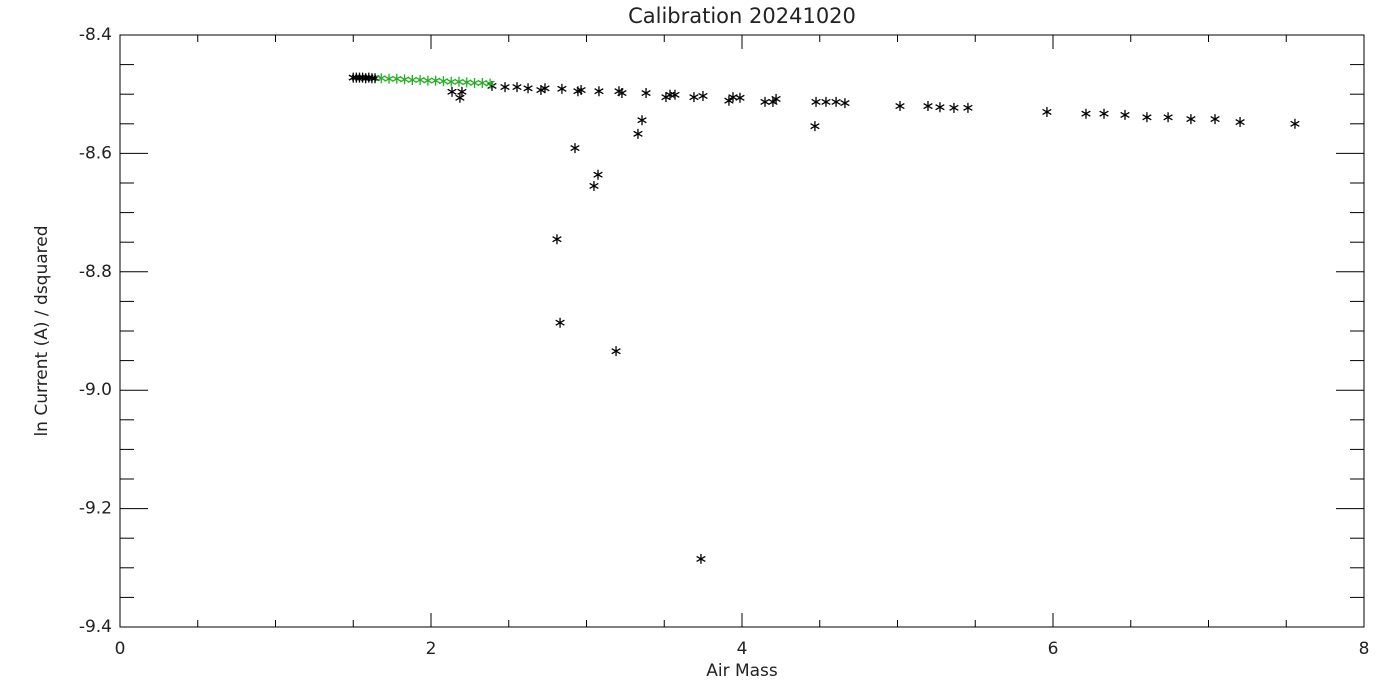 The height and width of the screenshot is (700, 1400). What do you see at coordinates (431, 649) in the screenshot?
I see `x-tick-label: 2` at bounding box center [431, 649].